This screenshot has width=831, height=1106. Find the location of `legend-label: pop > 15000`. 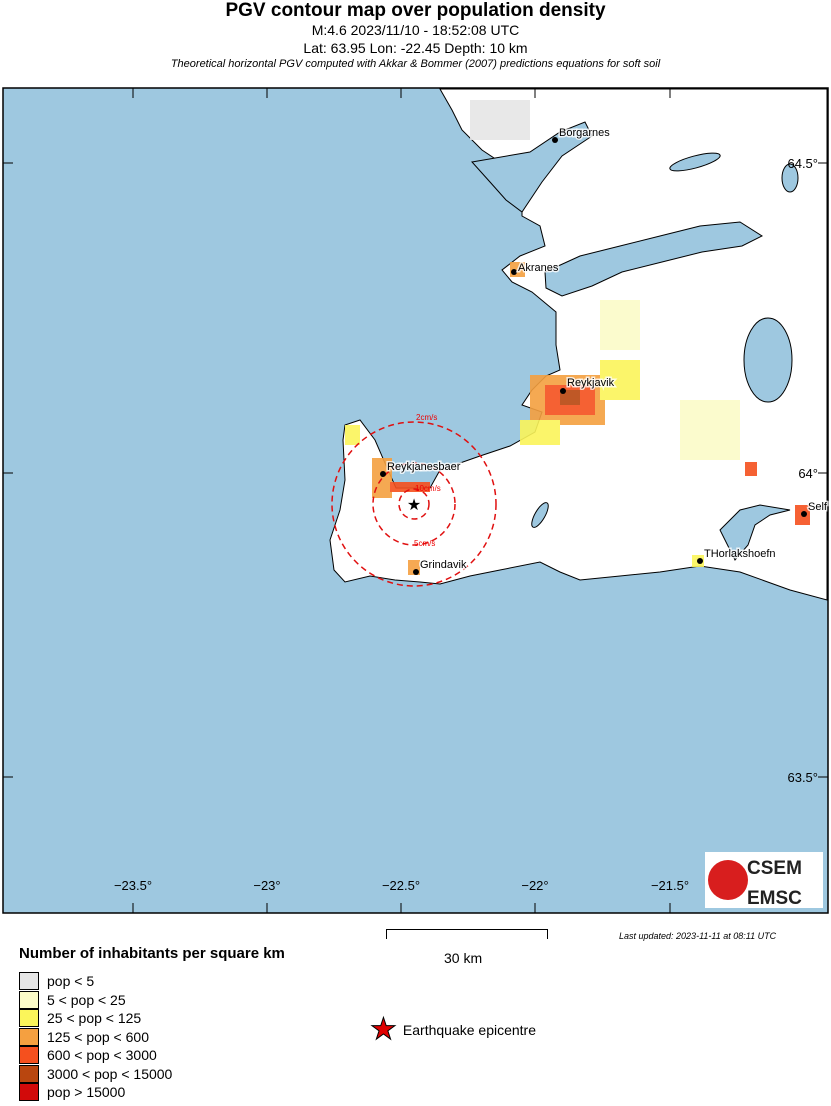

legend-label: pop > 15000 is located at coordinates (86, 1092).